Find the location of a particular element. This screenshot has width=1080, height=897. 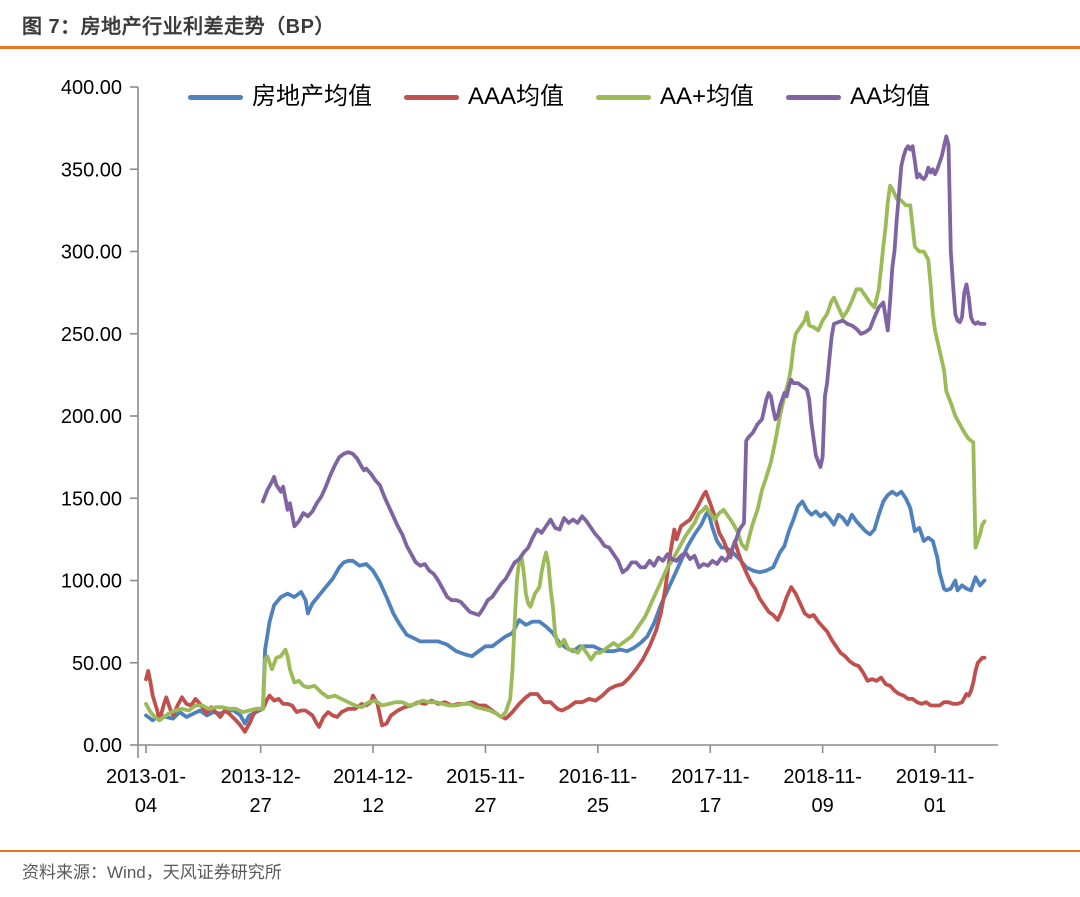

y-axis-label: 0.00 is located at coordinates (102, 746).